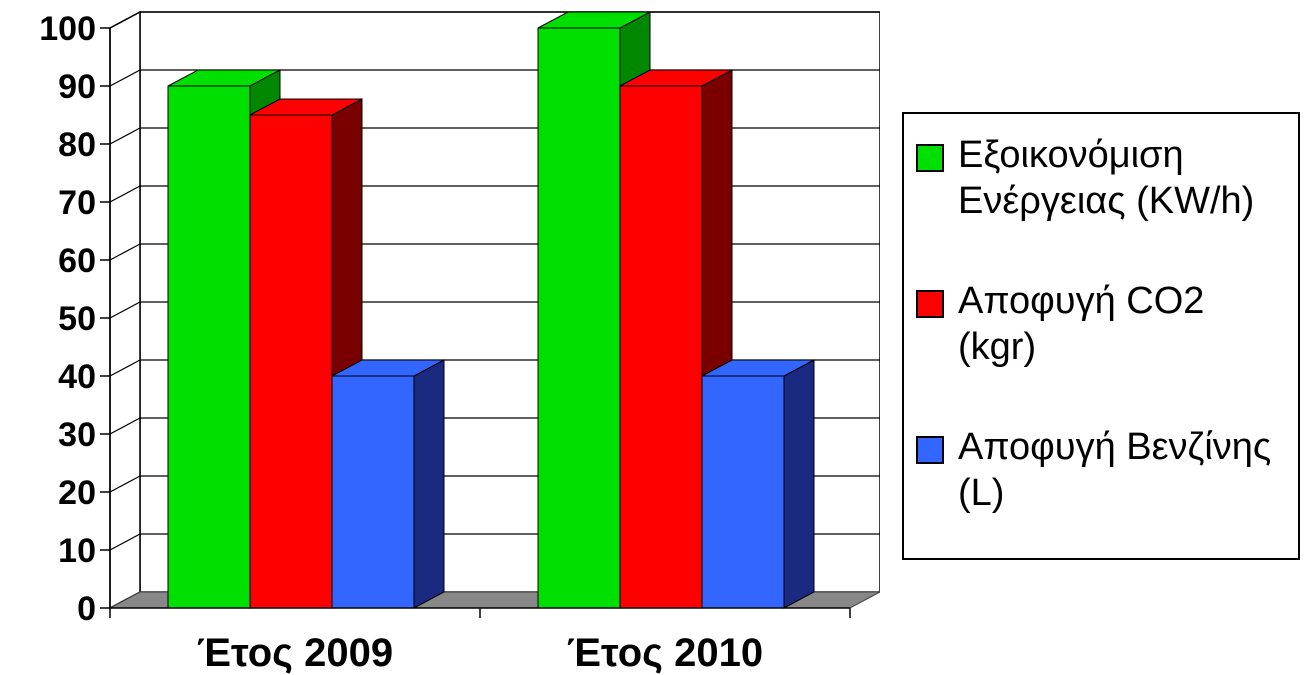  Describe the element at coordinates (373, 492) in the screenshot. I see `bar-2009-s2` at that location.